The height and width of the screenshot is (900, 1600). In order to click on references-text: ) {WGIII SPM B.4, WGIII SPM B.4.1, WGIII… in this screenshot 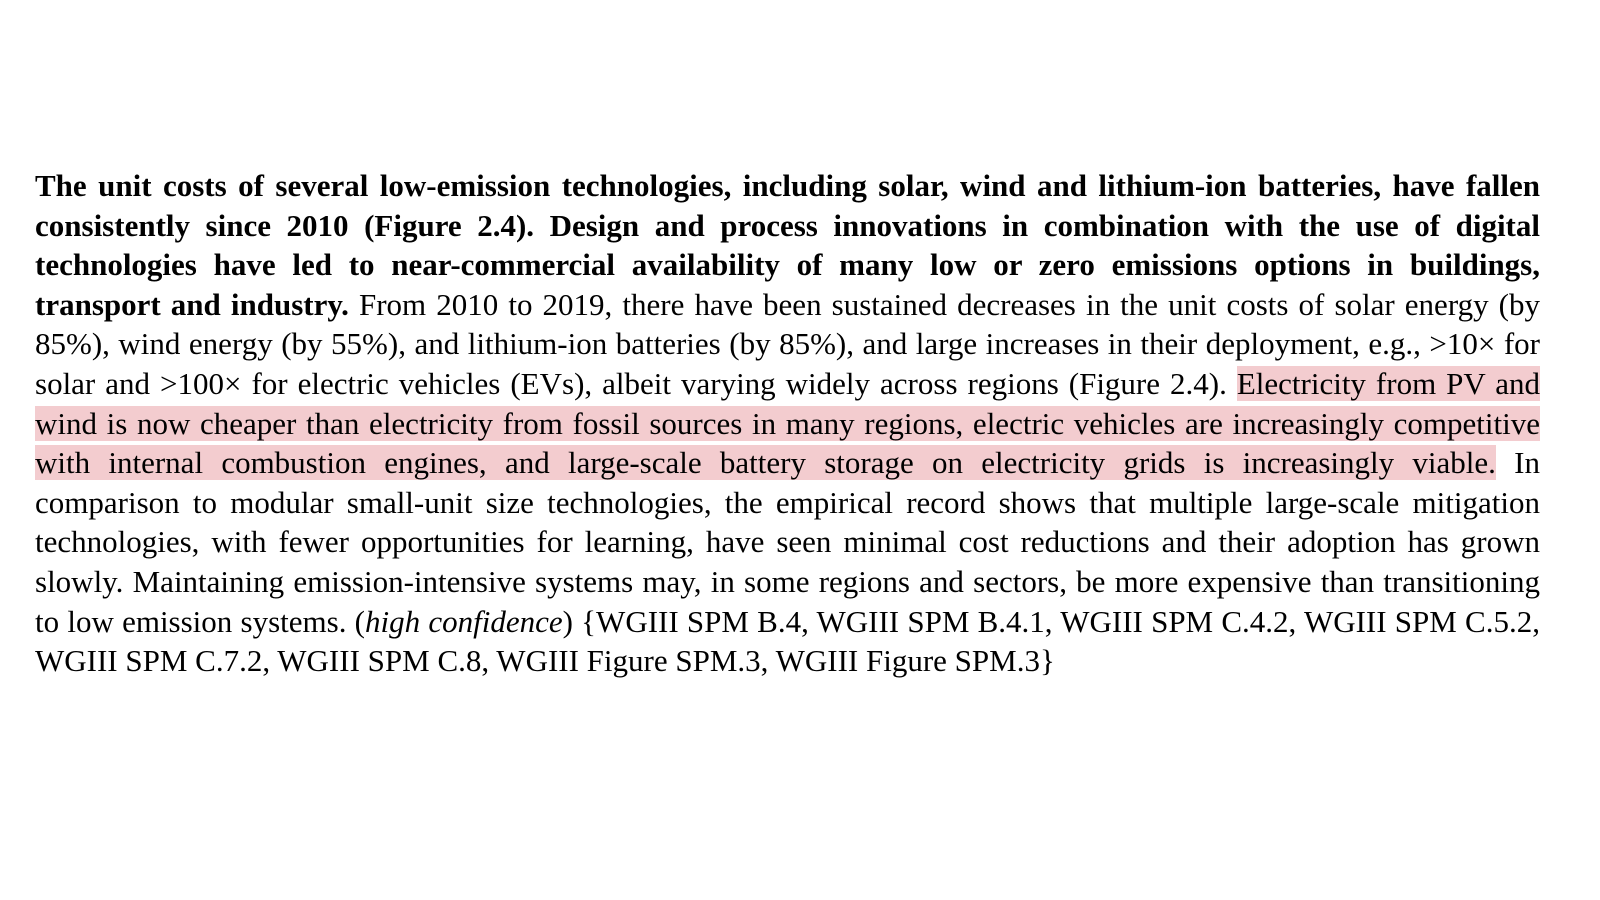, I will do `click(787, 641)`.